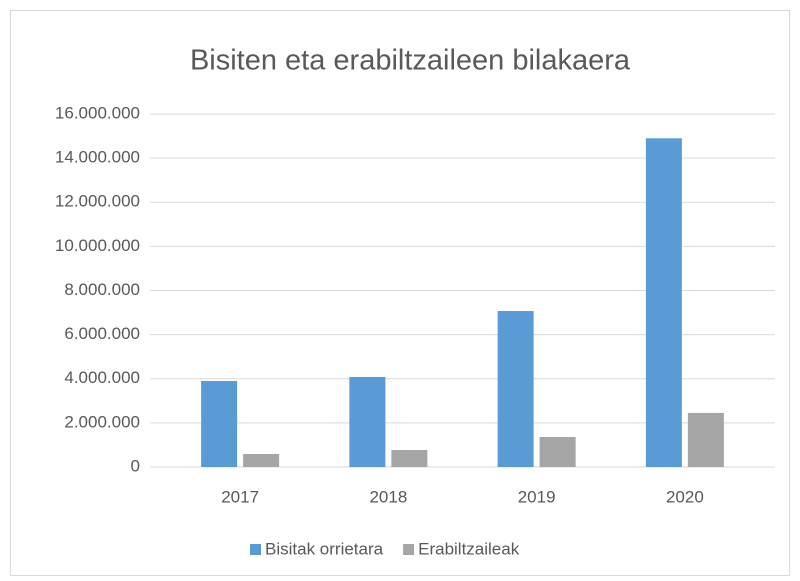 The width and height of the screenshot is (800, 581). What do you see at coordinates (97, 112) in the screenshot?
I see `y-tick-label: 16.000.000` at bounding box center [97, 112].